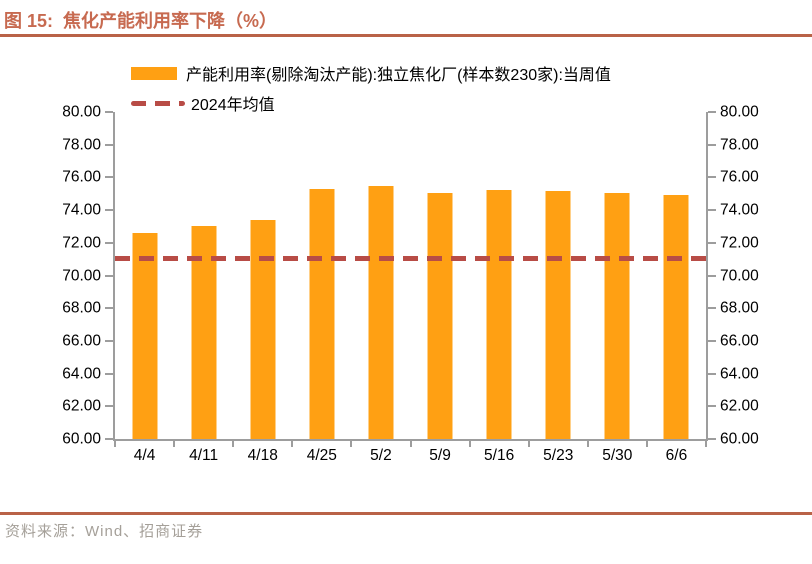 Image resolution: width=812 pixels, height=564 pixels. I want to click on bar-4/18, so click(263, 329).